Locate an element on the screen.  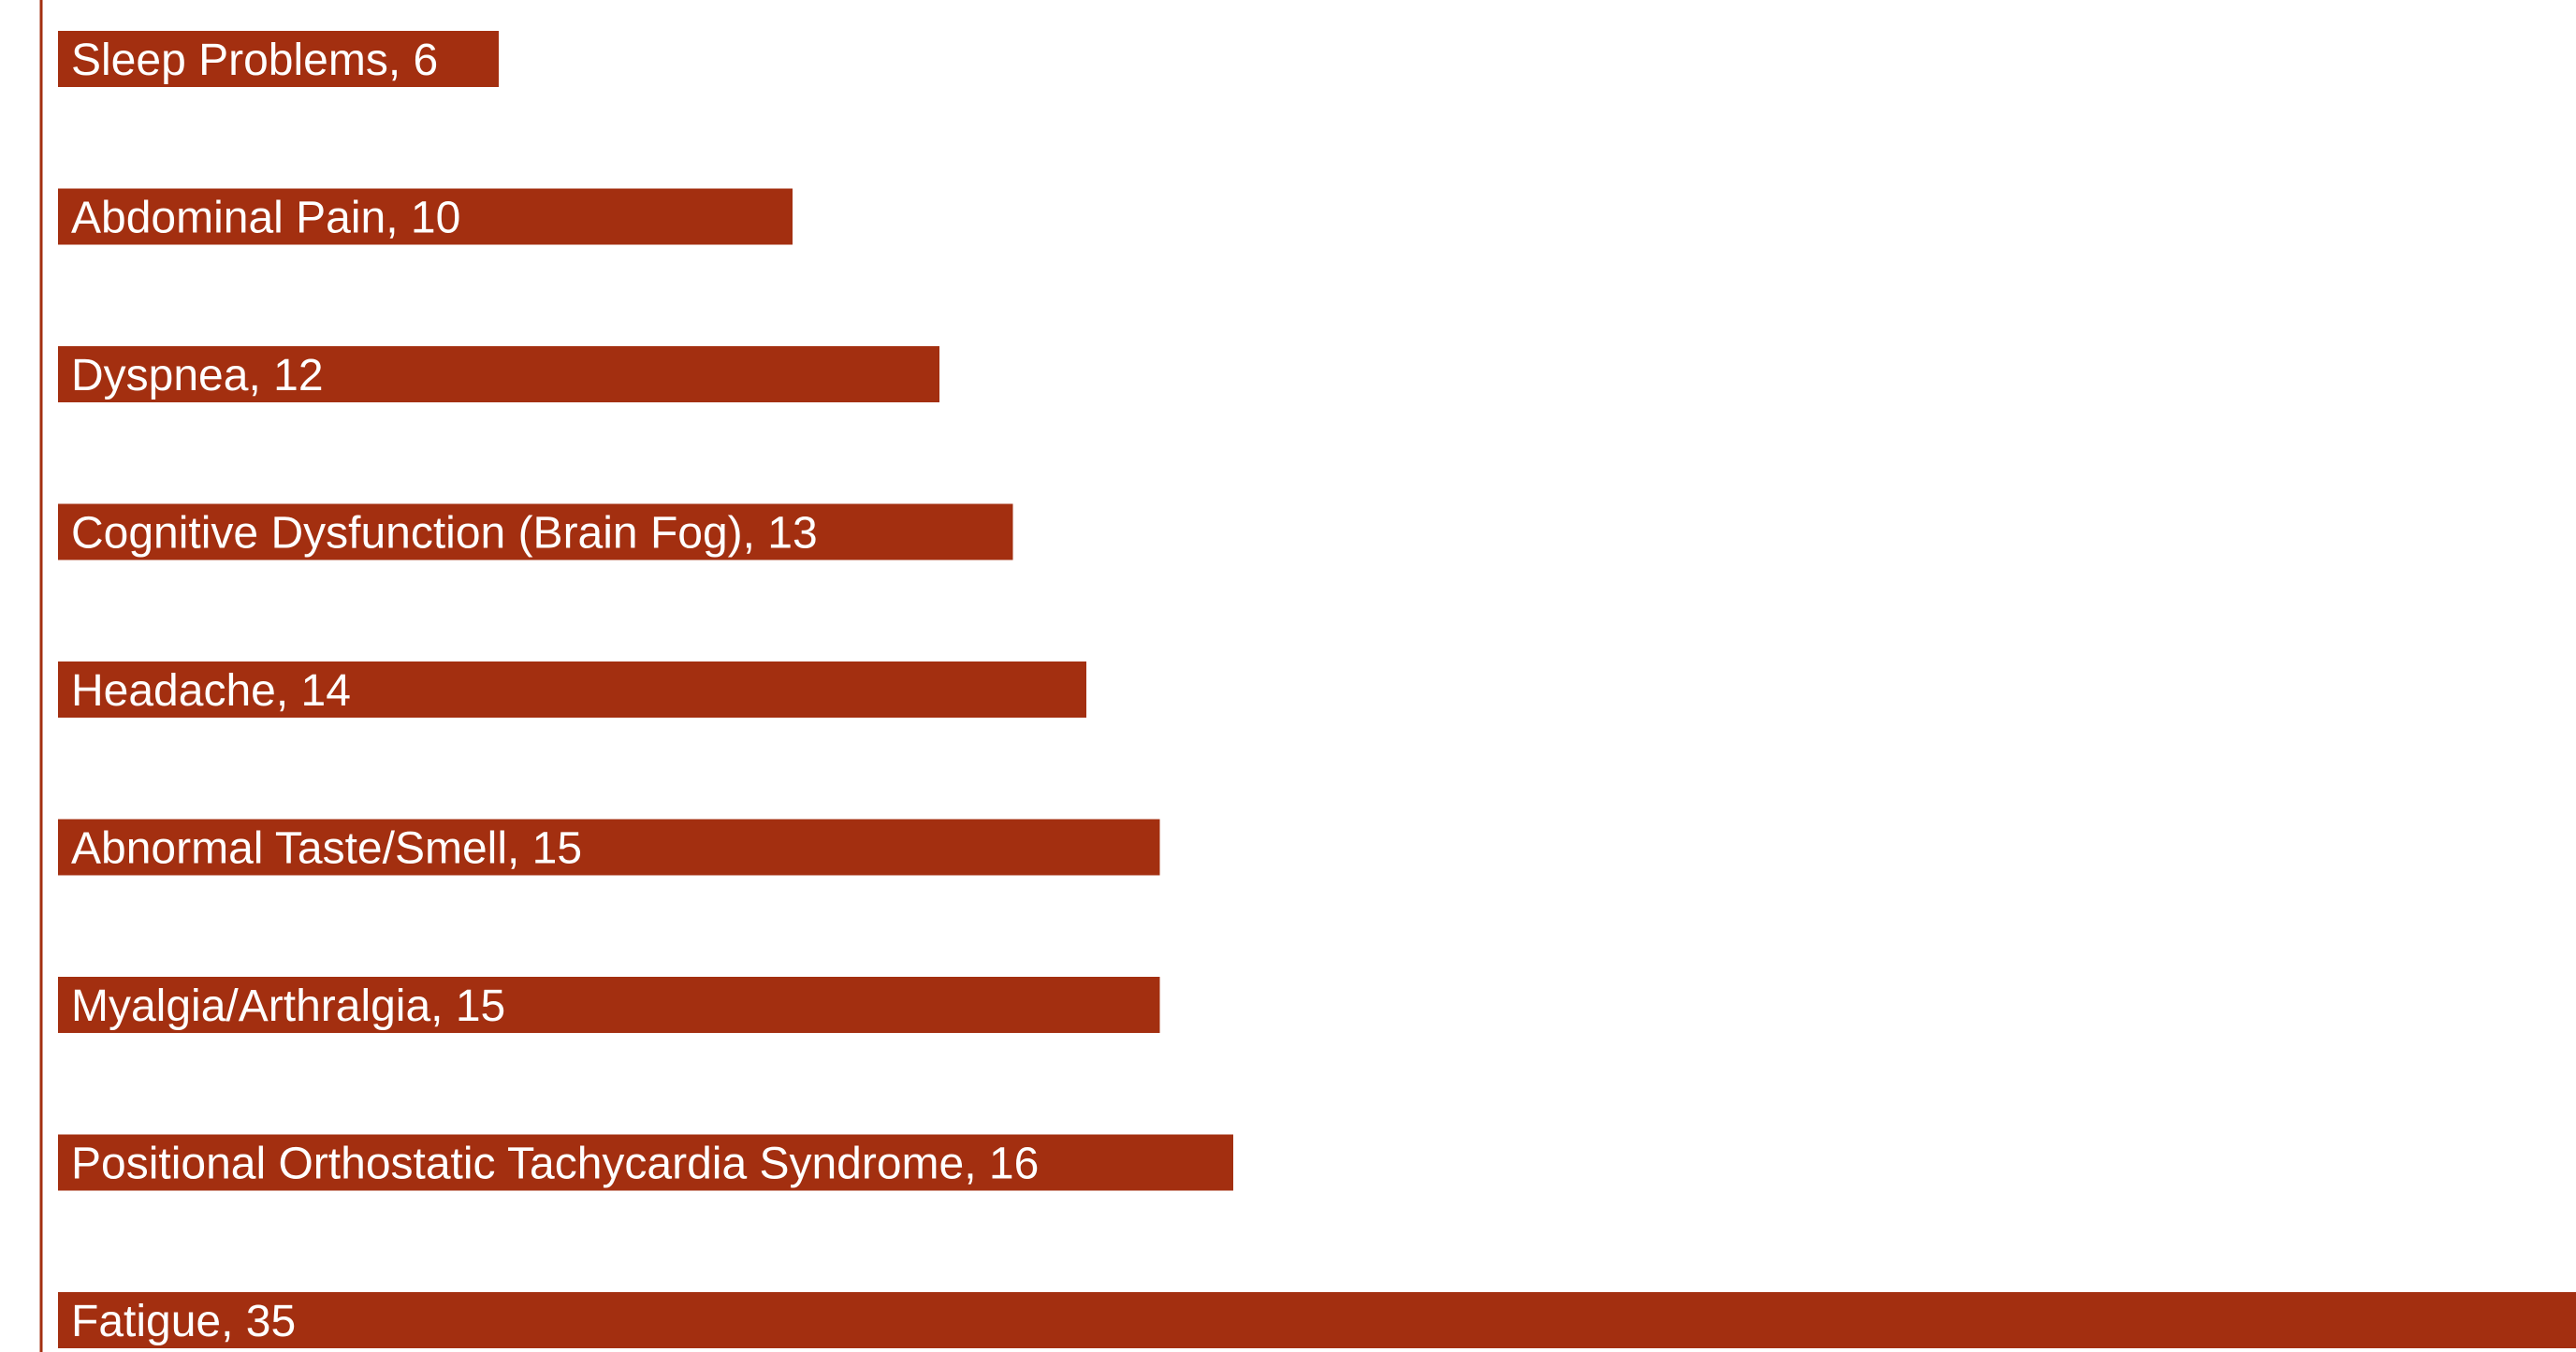
bar-label-4: Headache, 14 is located at coordinates (211, 691).